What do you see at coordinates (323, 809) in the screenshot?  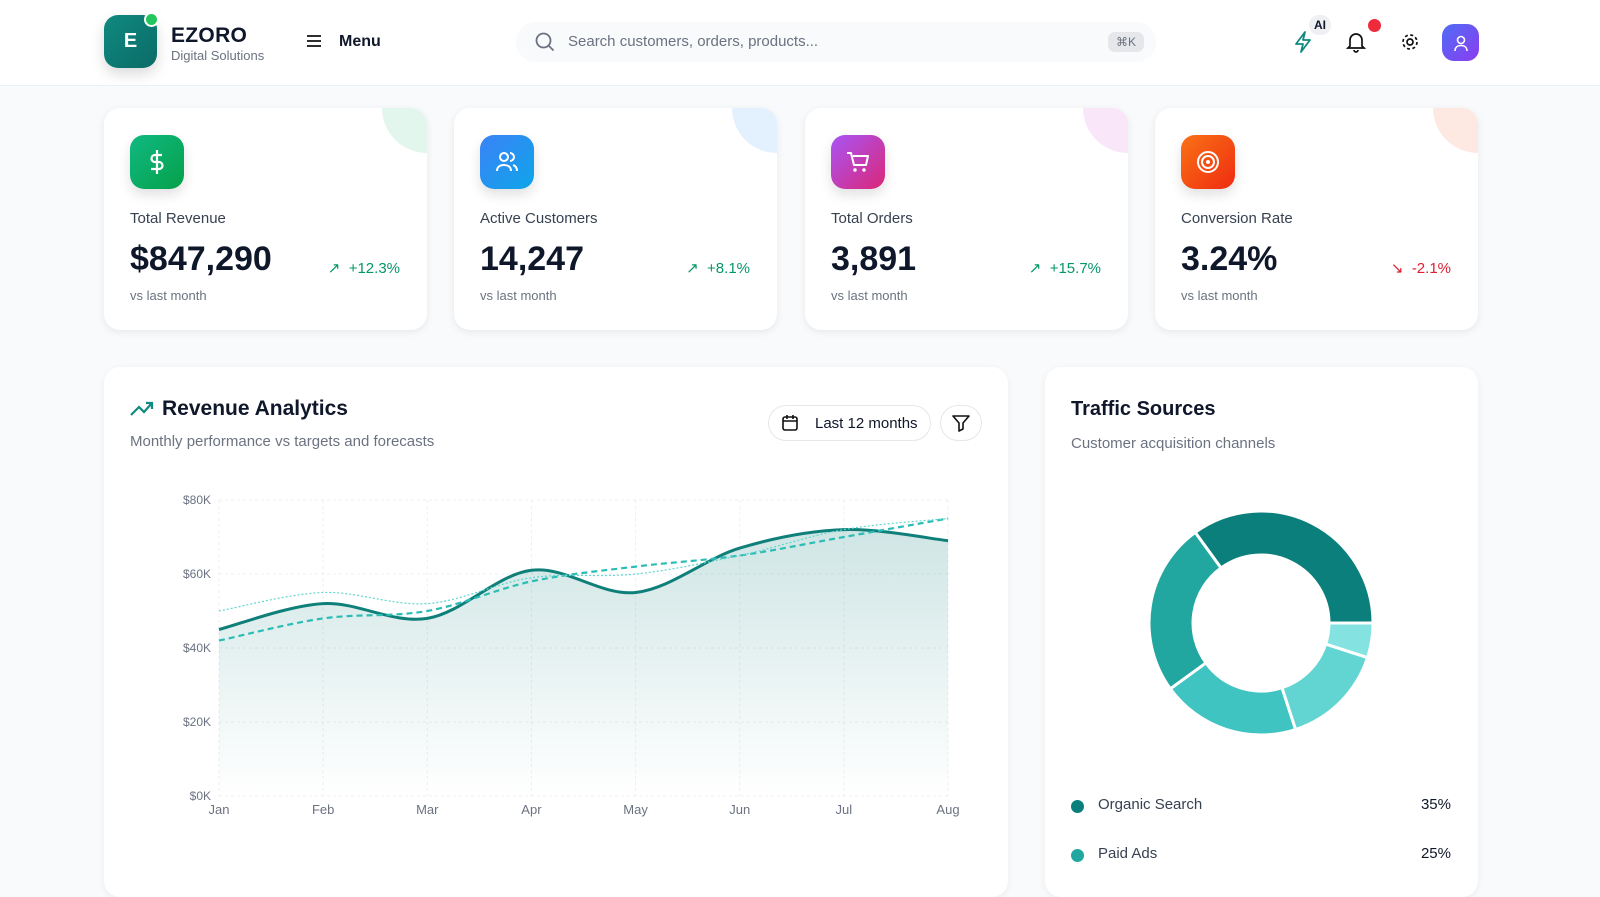 I see `x-tick-label: Feb` at bounding box center [323, 809].